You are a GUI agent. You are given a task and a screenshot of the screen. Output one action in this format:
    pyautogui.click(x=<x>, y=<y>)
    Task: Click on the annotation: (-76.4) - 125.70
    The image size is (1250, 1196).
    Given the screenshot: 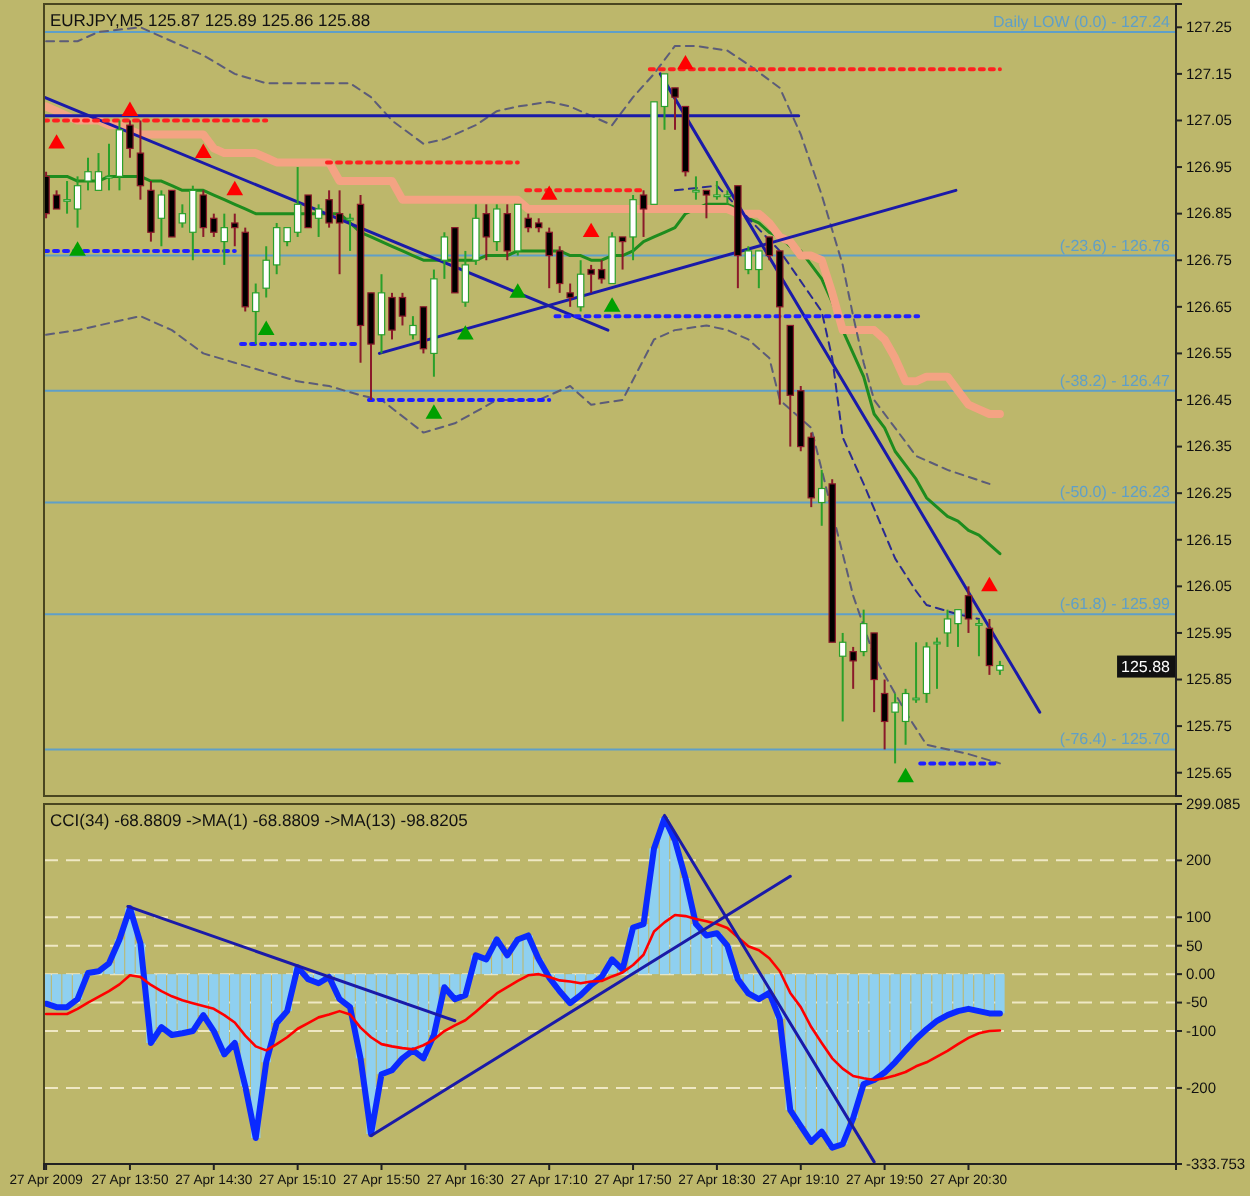 What is the action you would take?
    pyautogui.click(x=1115, y=739)
    